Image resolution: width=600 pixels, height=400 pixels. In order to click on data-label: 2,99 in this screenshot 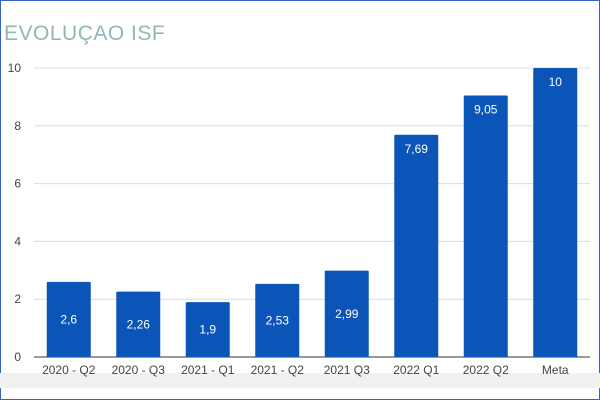, I will do `click(347, 314)`.